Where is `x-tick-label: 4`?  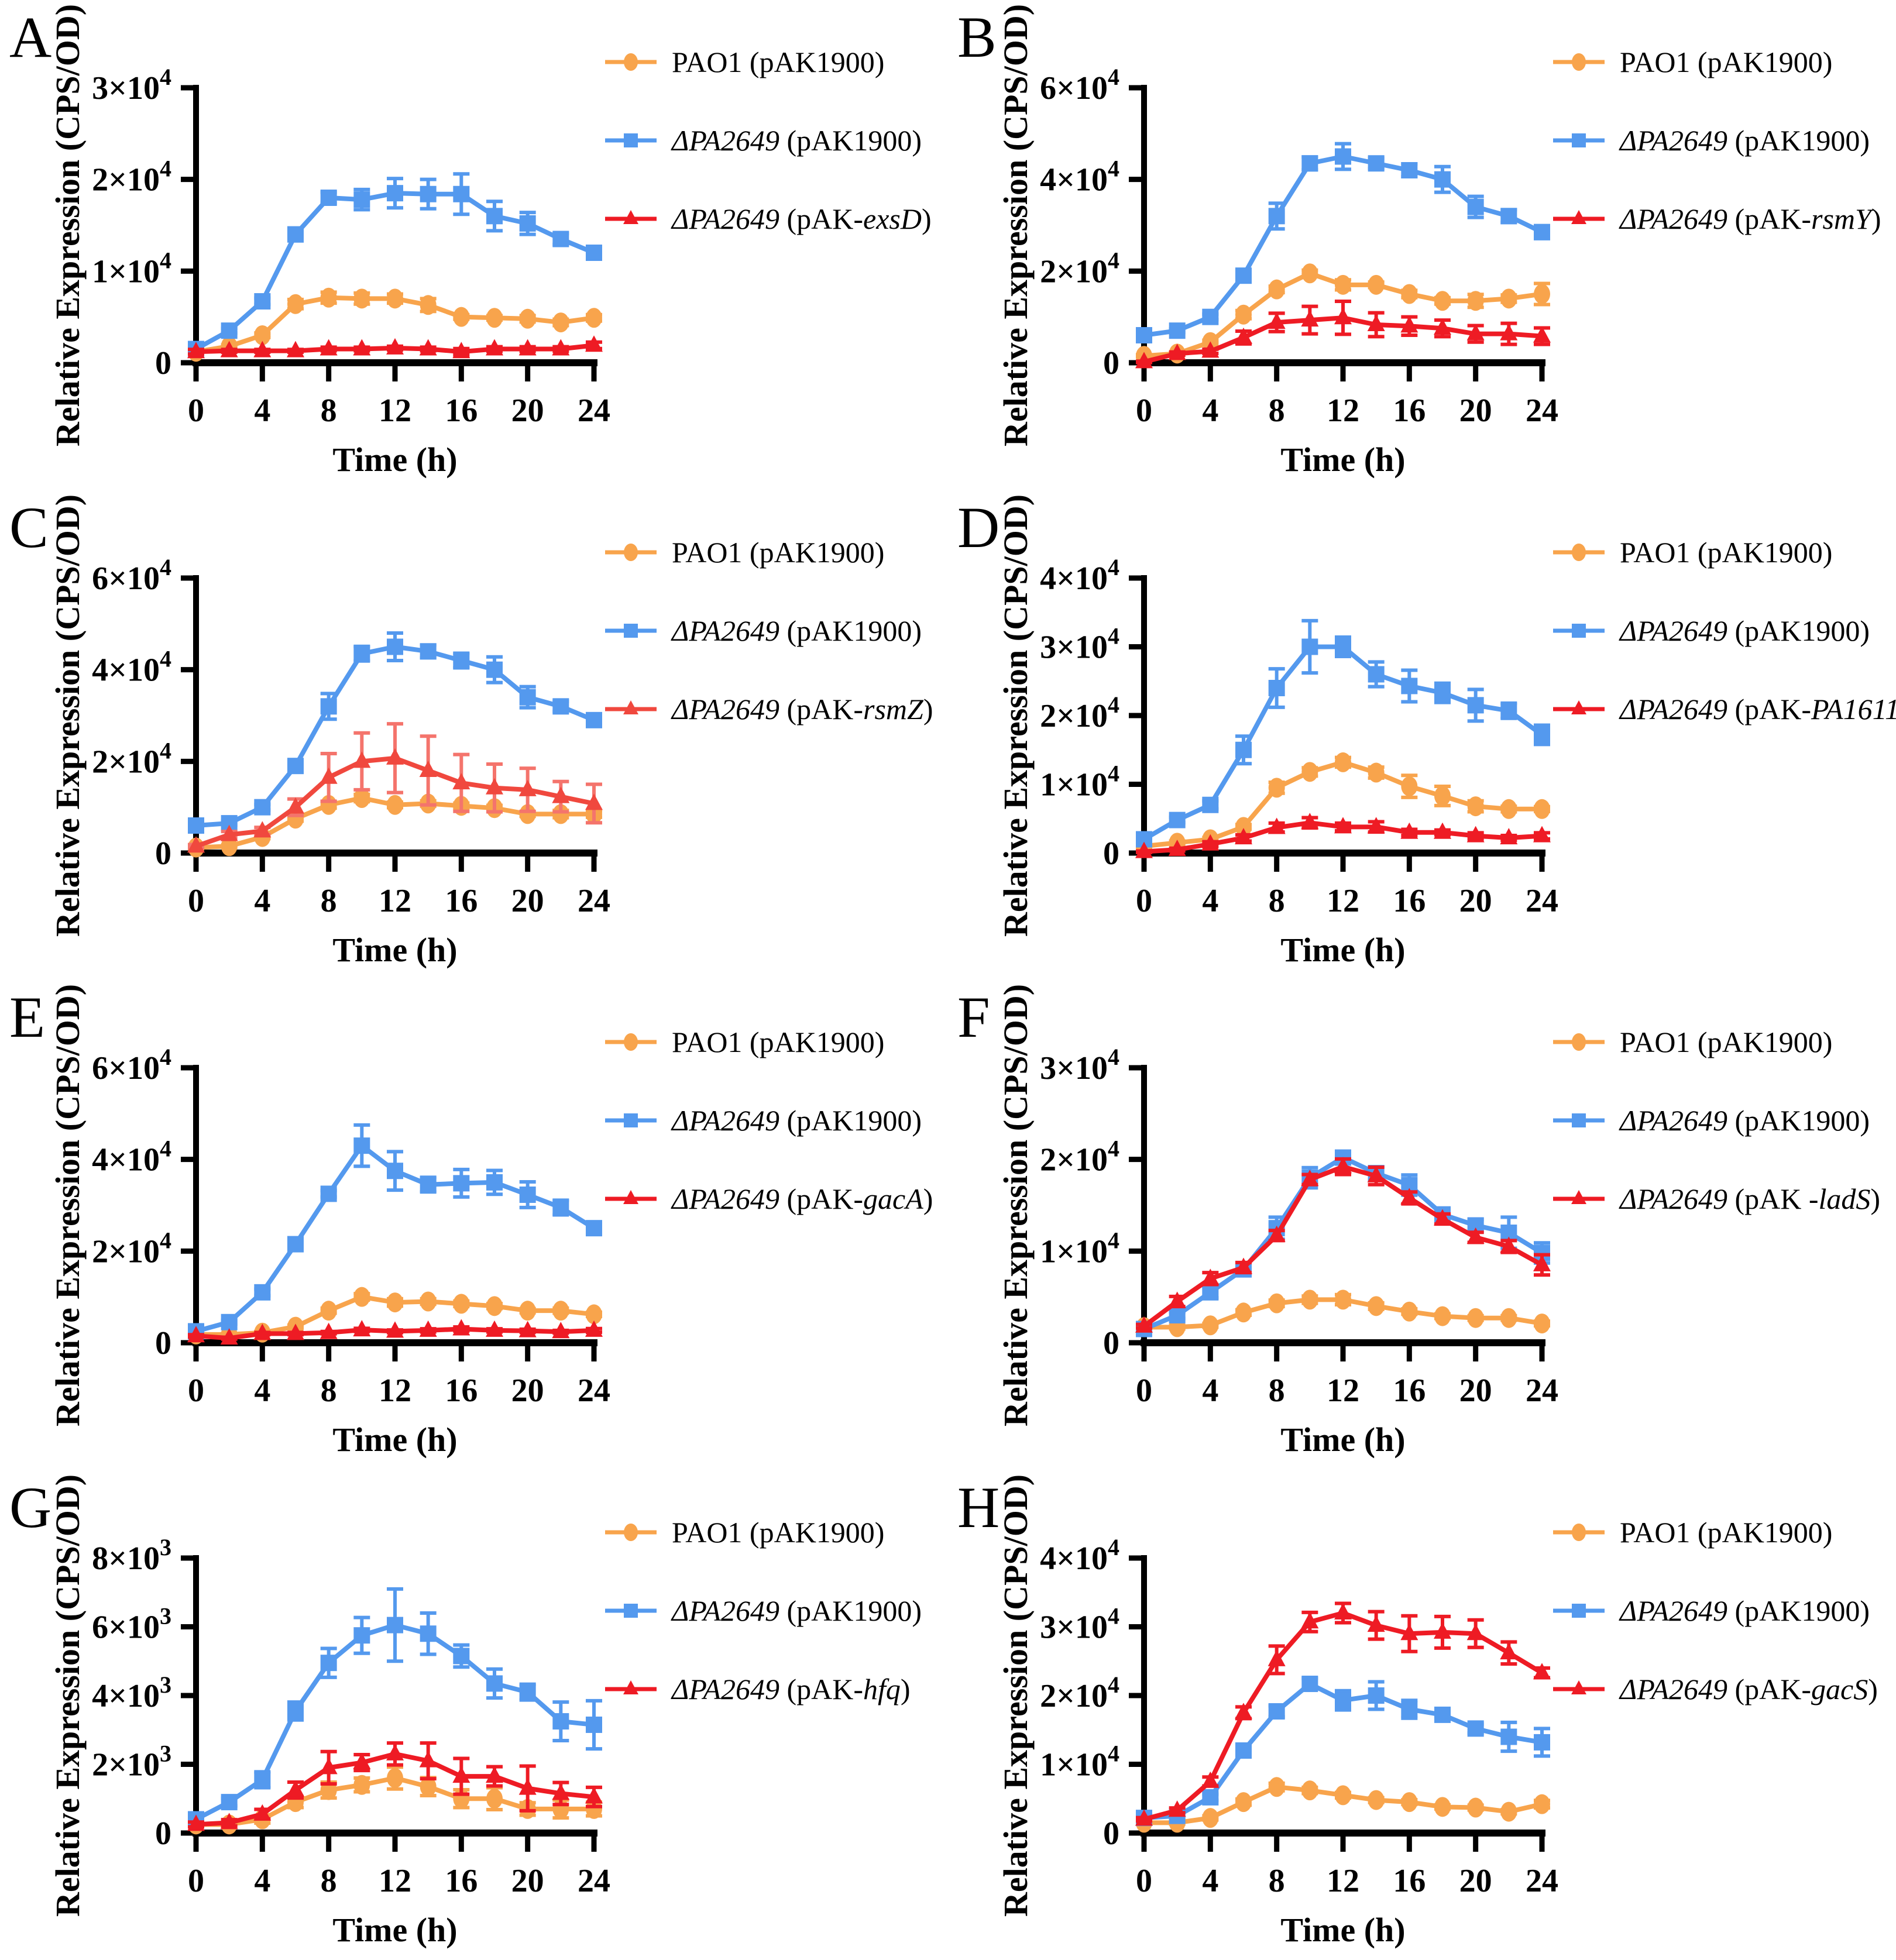
x-tick-label: 4 is located at coordinates (262, 901).